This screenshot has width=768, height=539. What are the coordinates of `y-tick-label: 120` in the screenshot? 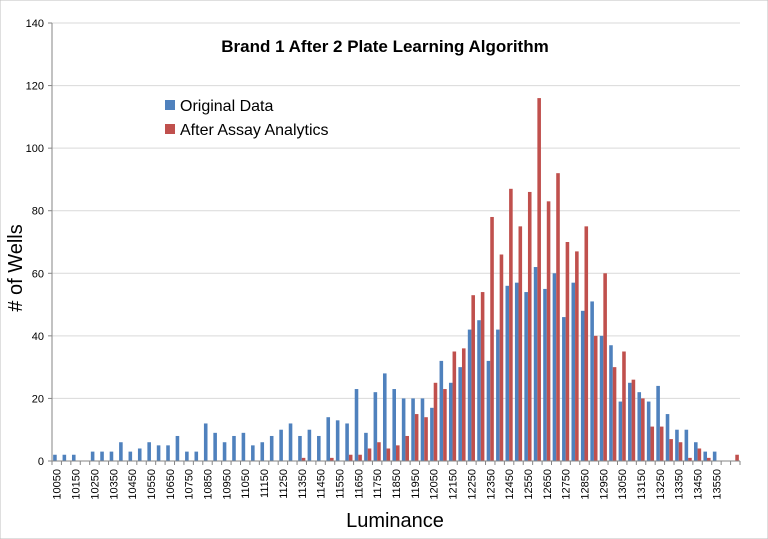 It's located at (35, 87).